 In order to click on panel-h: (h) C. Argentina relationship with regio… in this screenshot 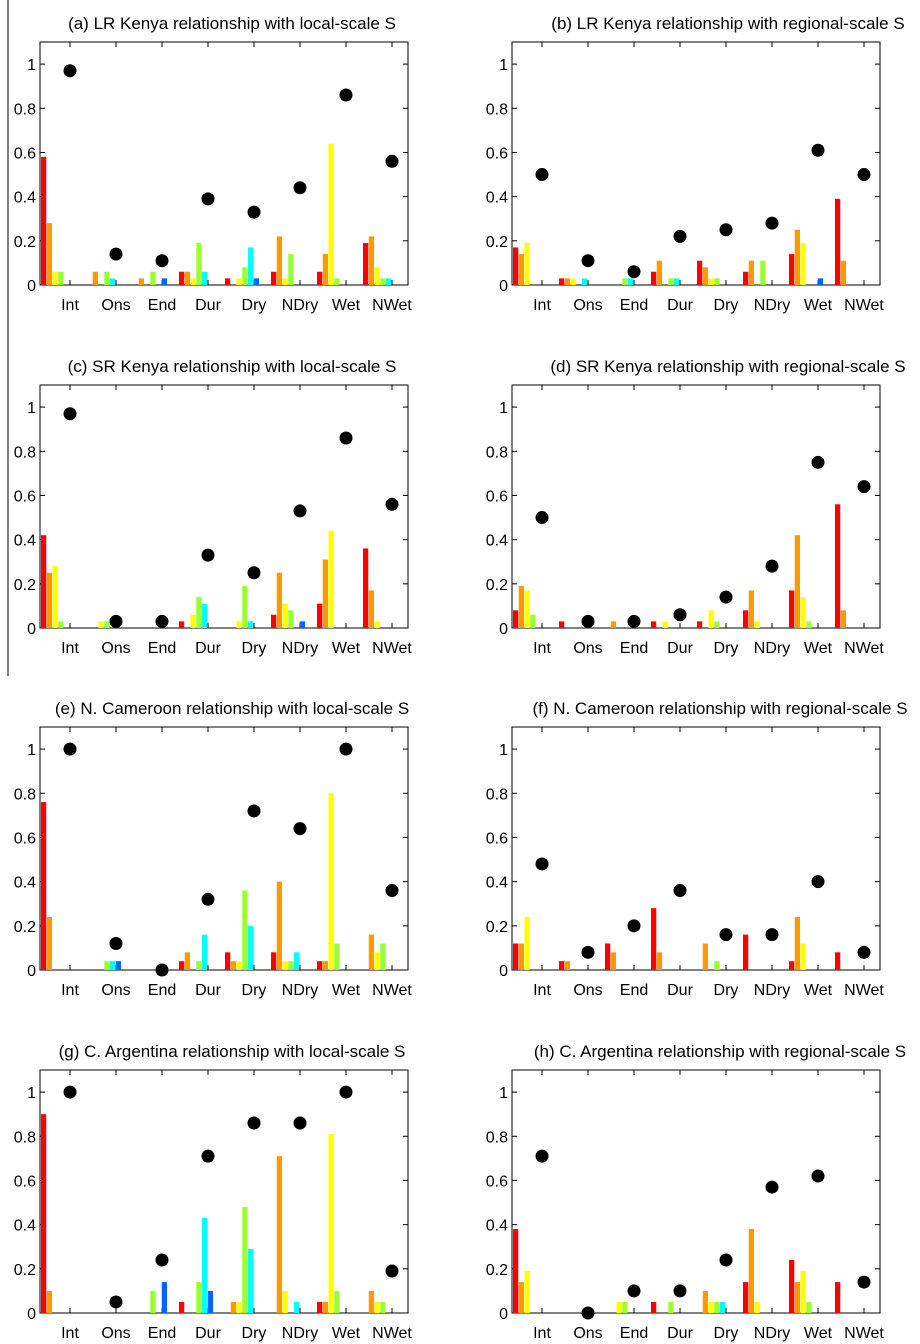, I will do `click(696, 1192)`.